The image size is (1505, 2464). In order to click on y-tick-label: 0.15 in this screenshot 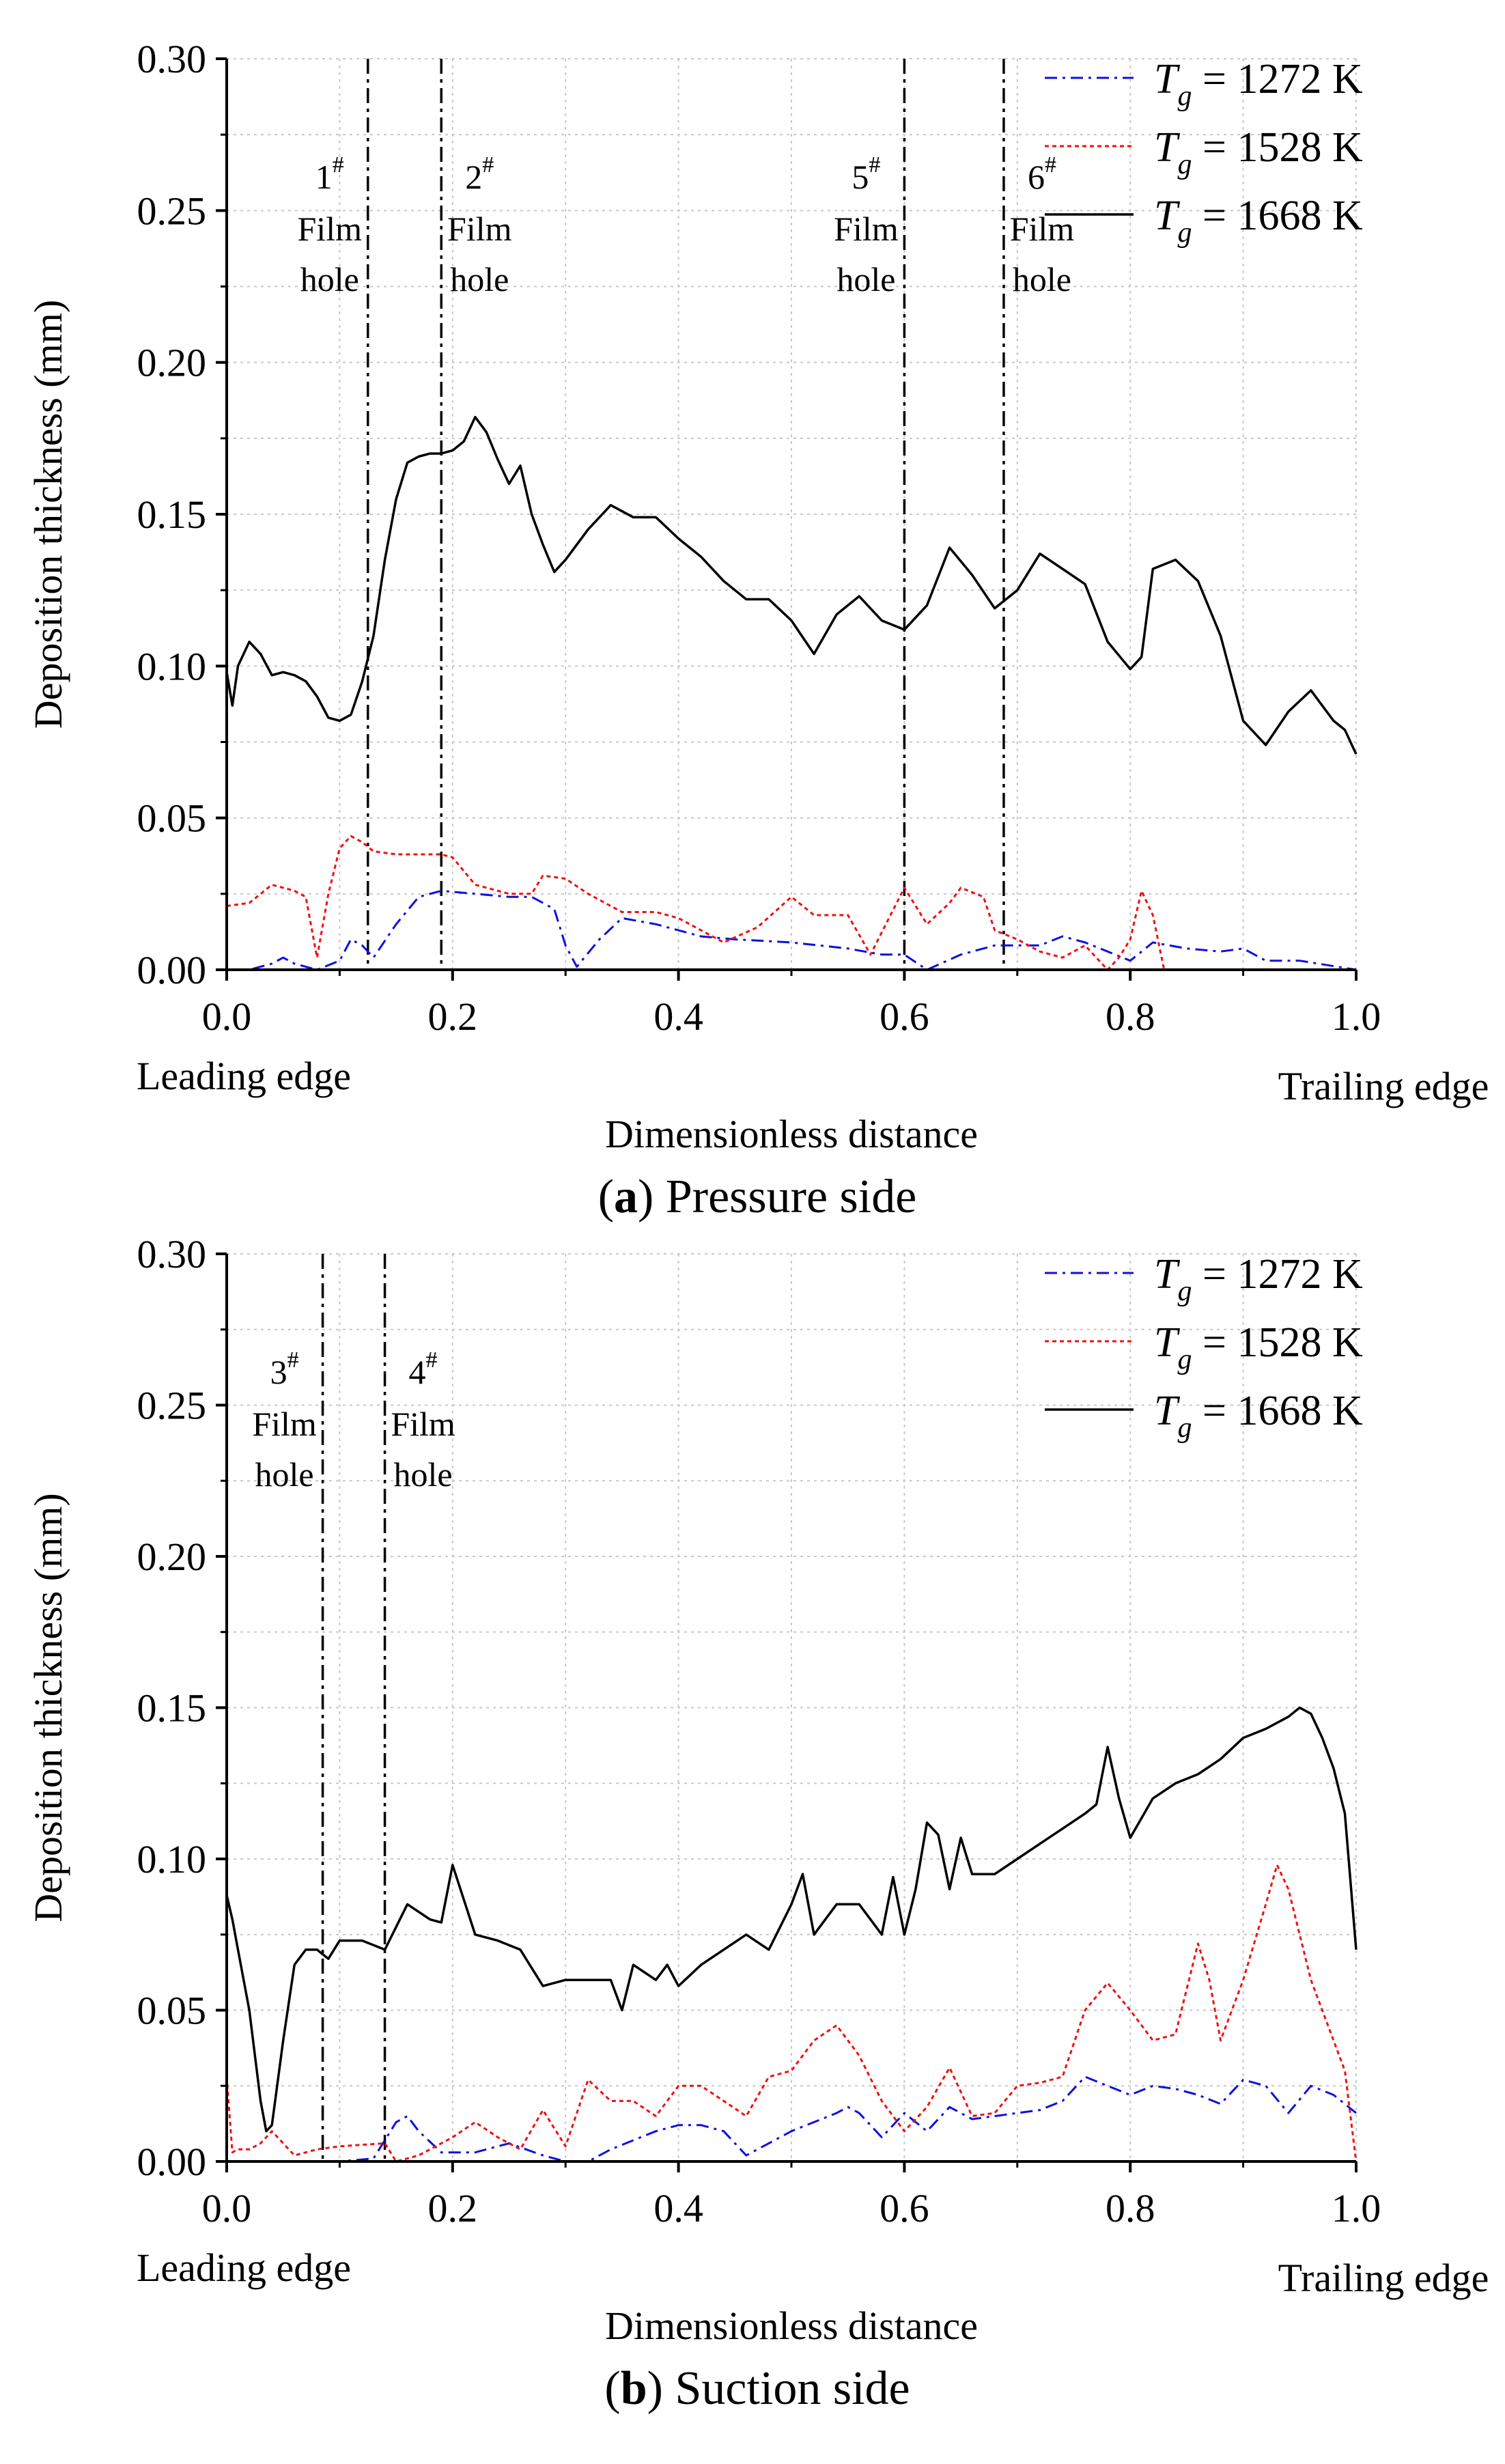, I will do `click(172, 1708)`.